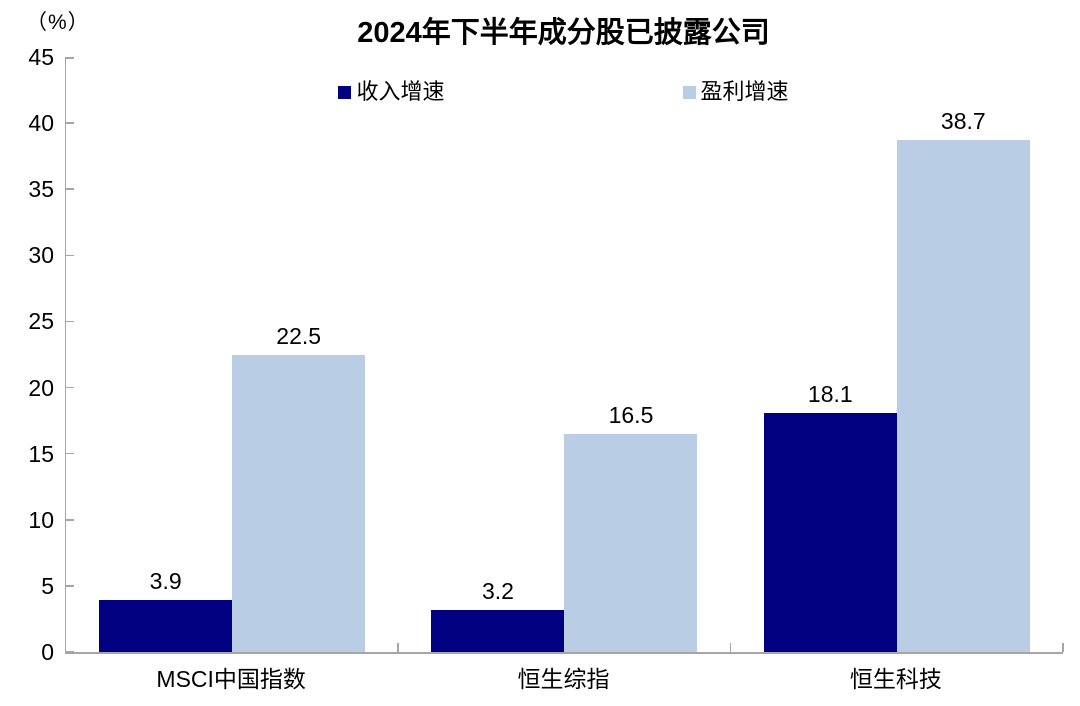 The image size is (1080, 706). Describe the element at coordinates (563, 92) in the screenshot. I see `chart-legend: 收入增速 盈利增速` at that location.